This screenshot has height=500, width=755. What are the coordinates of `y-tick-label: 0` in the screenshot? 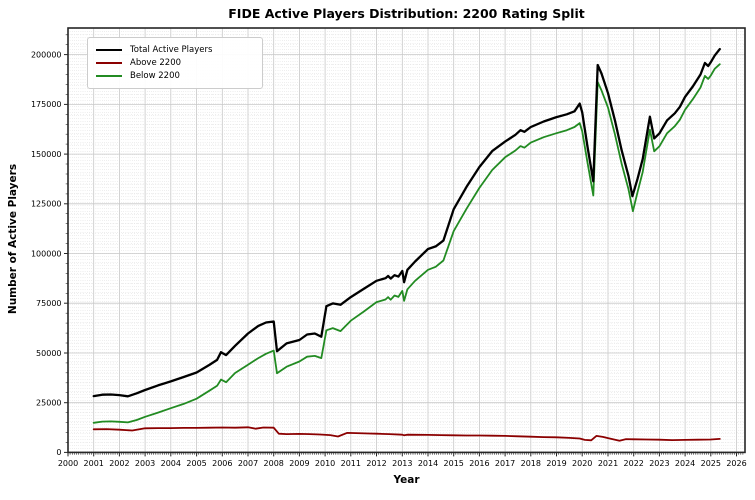 It's located at (58, 452).